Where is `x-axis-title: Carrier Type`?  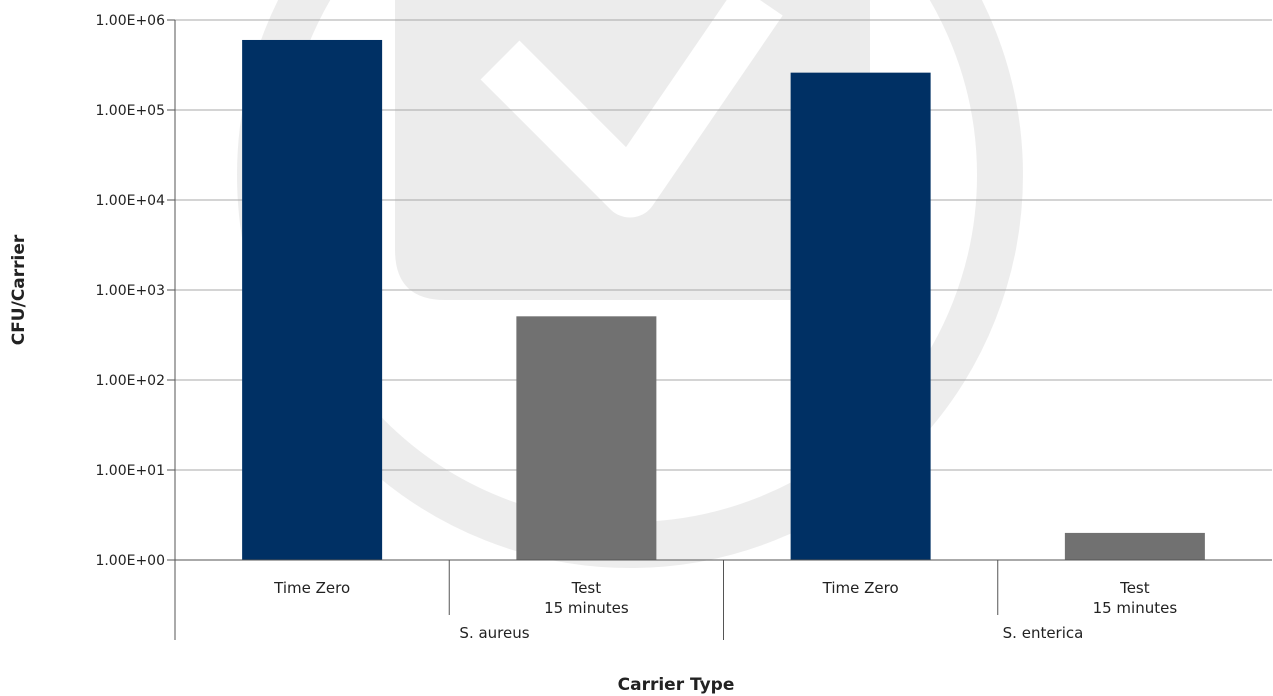
x-axis-title: Carrier Type is located at coordinates (676, 685).